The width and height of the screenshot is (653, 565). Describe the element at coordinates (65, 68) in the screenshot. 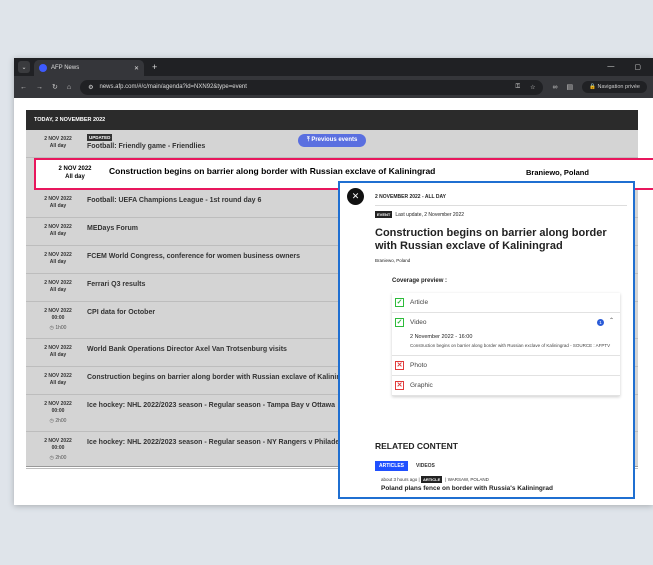

I see `tab-title: AFP News` at that location.